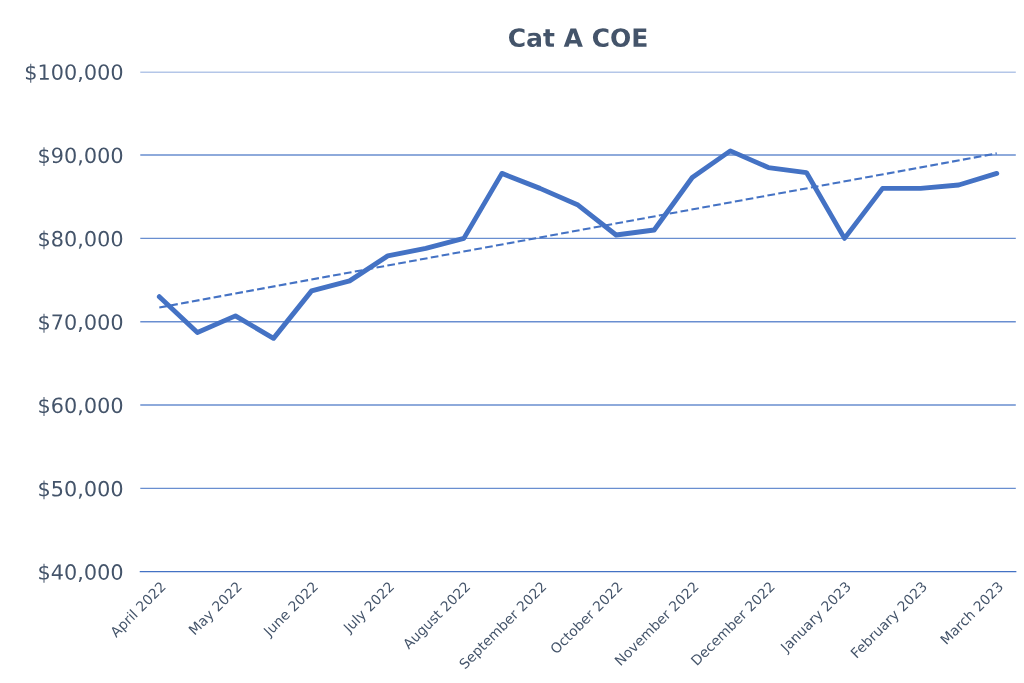 The height and width of the screenshot is (683, 1024). Describe the element at coordinates (81, 406) in the screenshot. I see `y-tick-label: $60,000` at that location.